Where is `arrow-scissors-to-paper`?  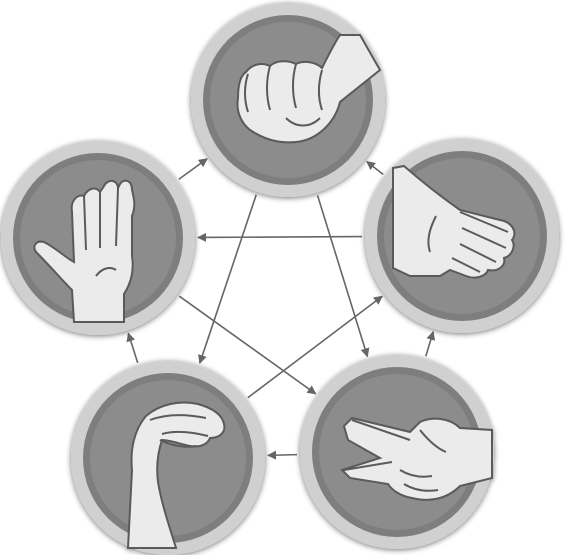
arrow-scissors-to-paper is located at coordinates (430, 343).